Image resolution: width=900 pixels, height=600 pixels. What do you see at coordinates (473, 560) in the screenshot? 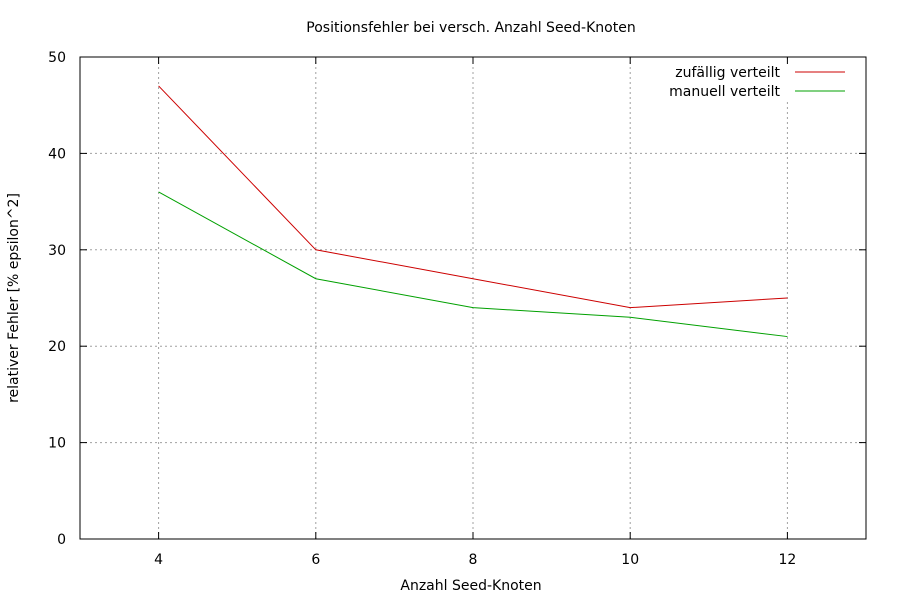
I see `x-tick-label: 8` at bounding box center [473, 560].